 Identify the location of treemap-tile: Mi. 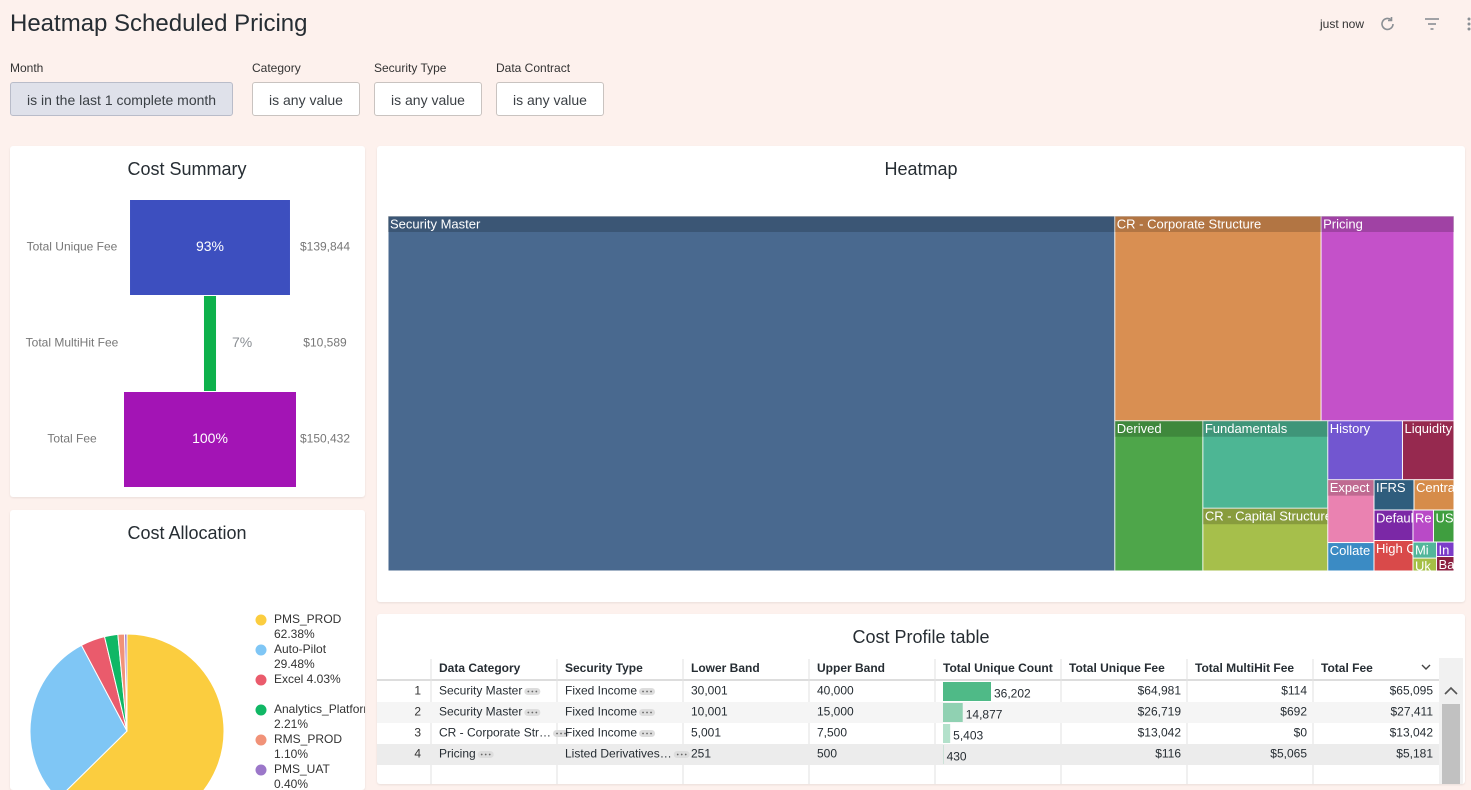
(1424, 550).